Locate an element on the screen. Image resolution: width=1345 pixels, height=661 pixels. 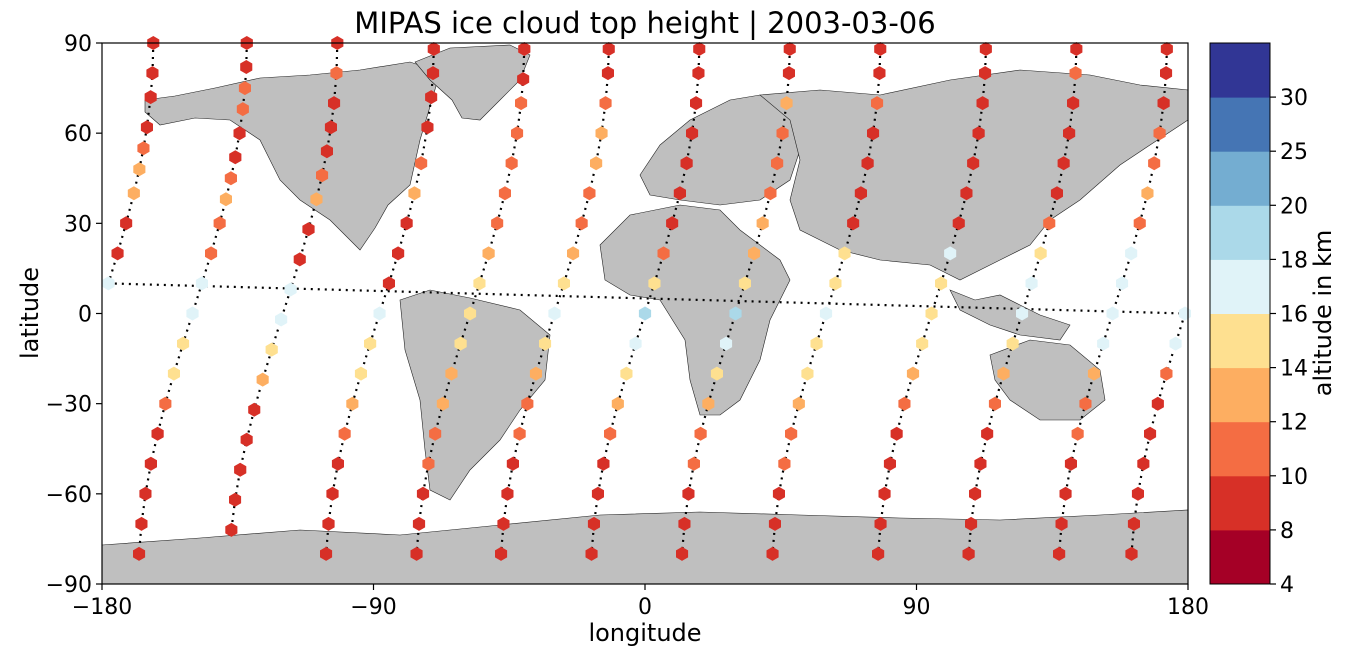
colorbar-tick-label: 10 is located at coordinates (1294, 477).